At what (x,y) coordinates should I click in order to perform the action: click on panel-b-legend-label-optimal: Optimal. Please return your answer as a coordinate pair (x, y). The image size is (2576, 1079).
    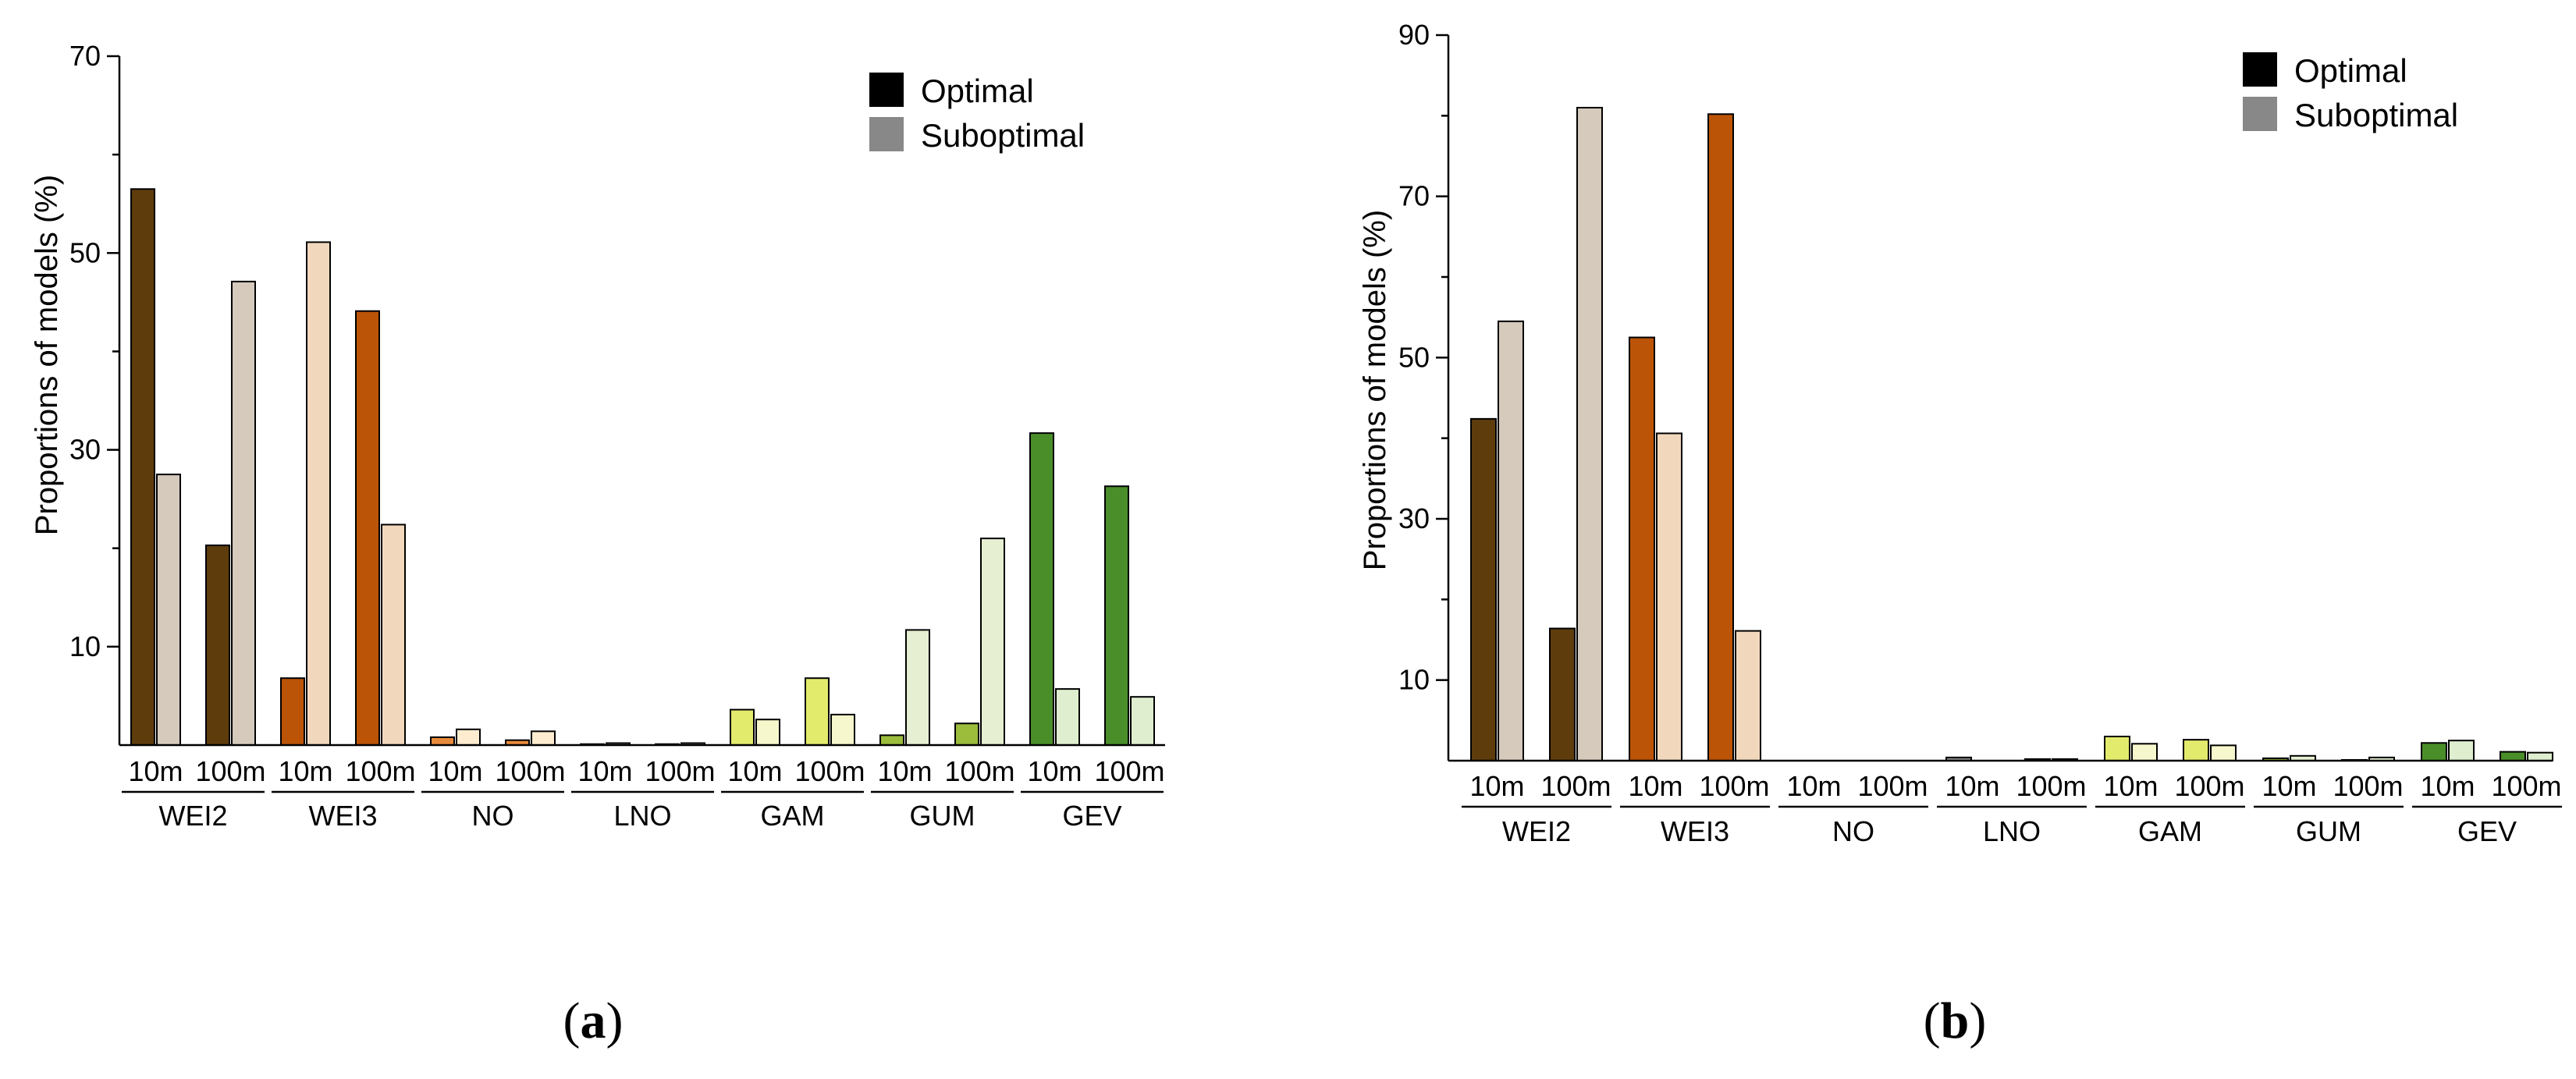
    Looking at the image, I should click on (2350, 70).